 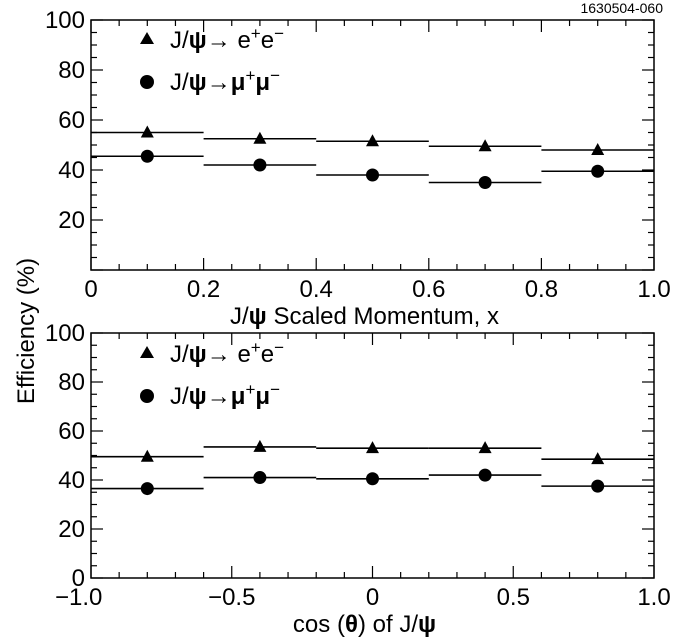 I want to click on x-tick-label: −1.0, so click(x=78, y=597).